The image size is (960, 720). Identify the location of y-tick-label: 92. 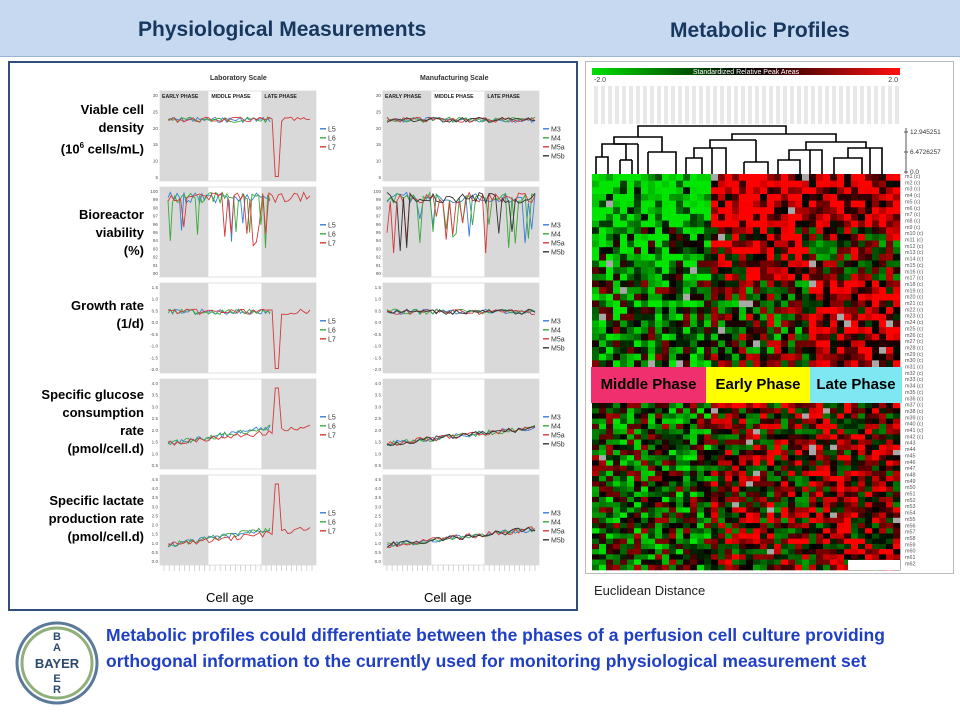
(156, 257).